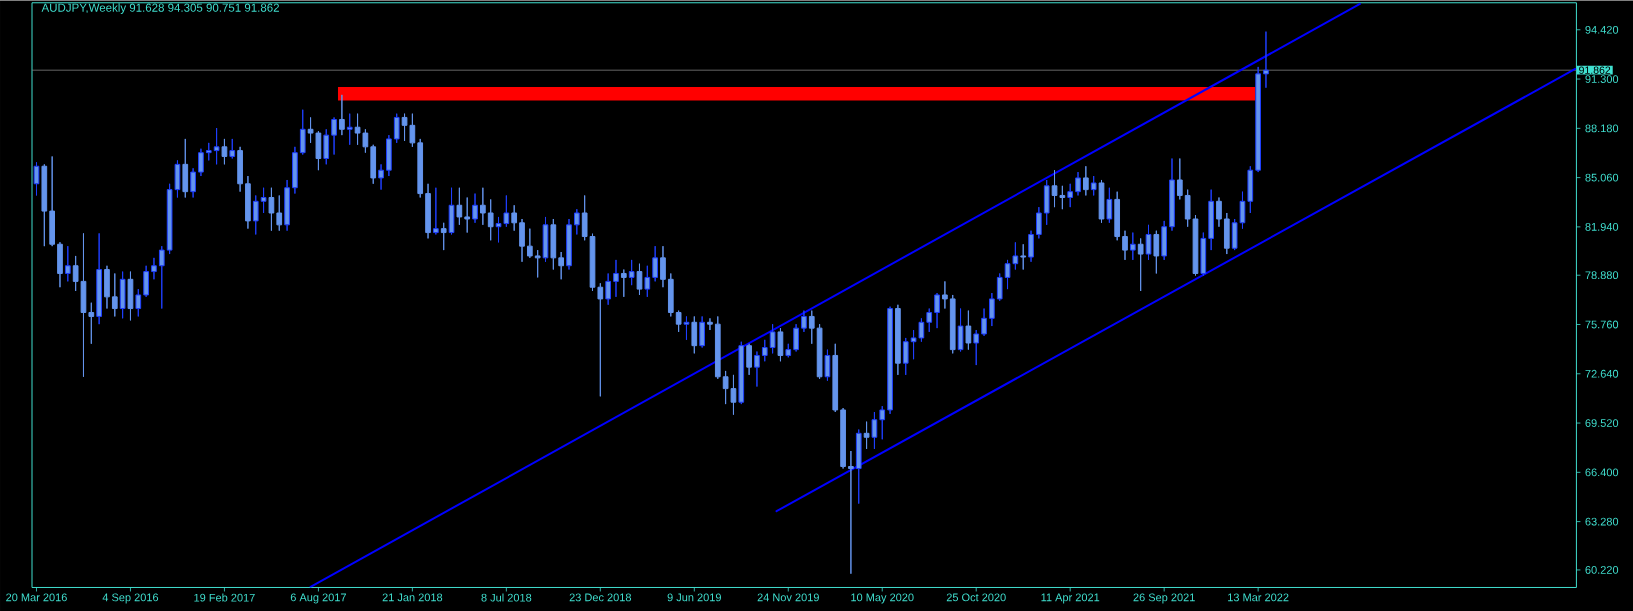 The height and width of the screenshot is (611, 1633). Describe the element at coordinates (600, 597) in the screenshot. I see `x-tick-label: 23 Dec 2018` at that location.